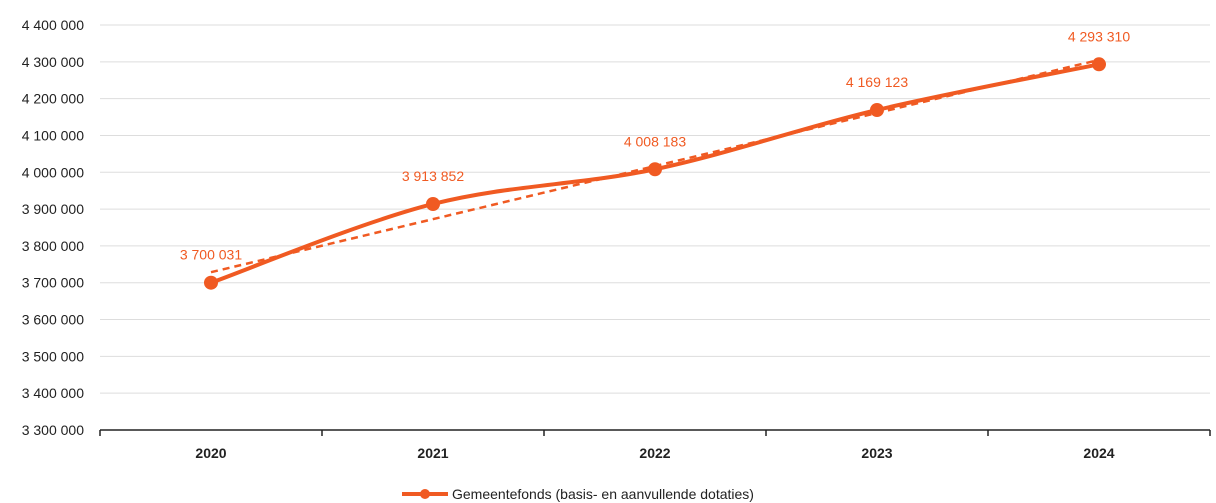  I want to click on x-tick-label: 2020, so click(210, 453).